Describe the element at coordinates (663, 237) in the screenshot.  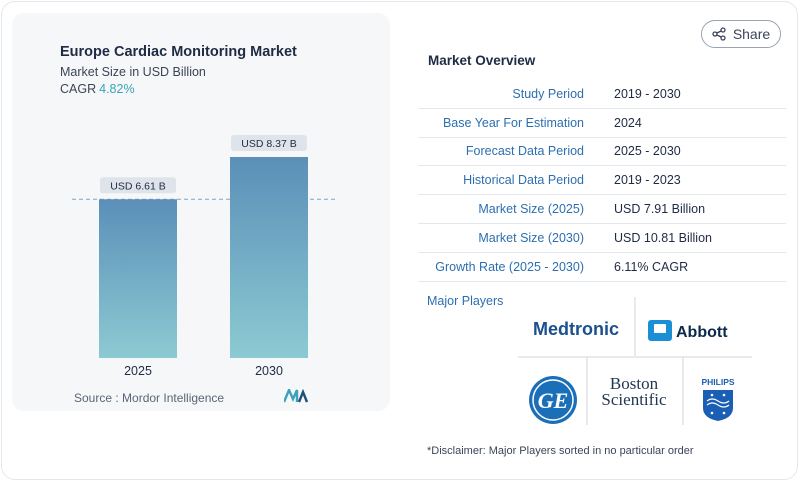
I see `overview-value: USD 10.81 Billion` at that location.